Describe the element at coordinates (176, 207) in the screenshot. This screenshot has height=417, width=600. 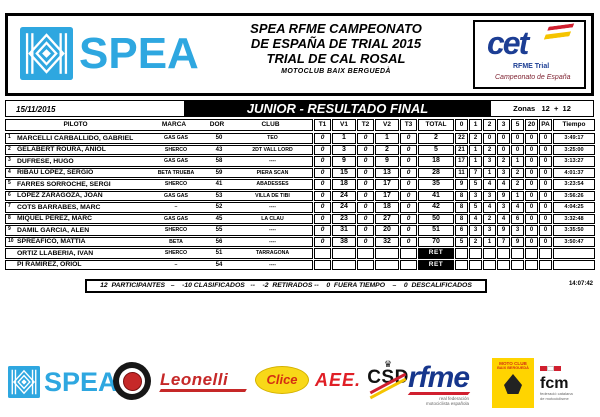
I see `rider-brand: –` at that location.